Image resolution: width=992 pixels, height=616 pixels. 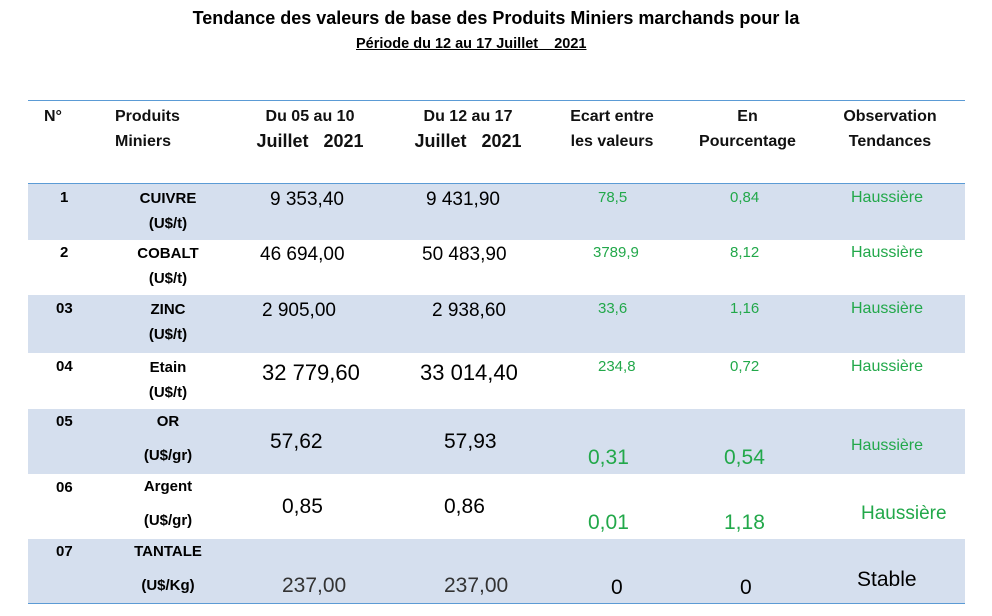 What do you see at coordinates (168, 509) in the screenshot?
I see `product-cell: Argent (U$/gr)` at bounding box center [168, 509].